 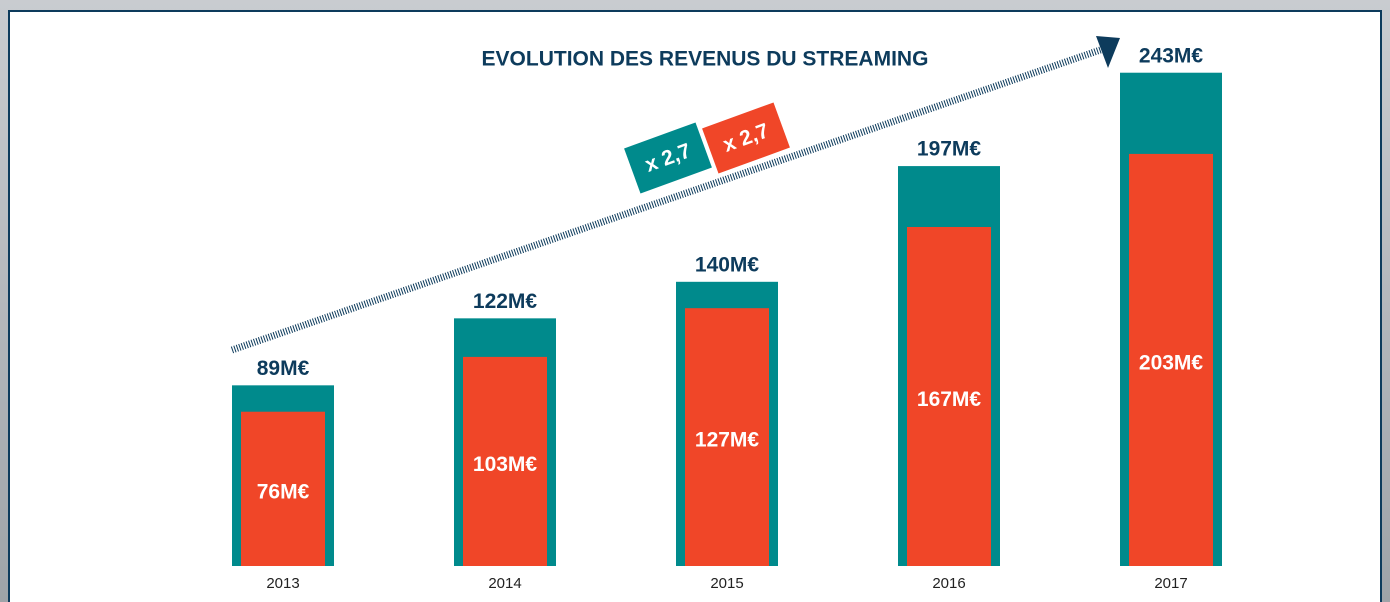 I want to click on value-label: 140M€, so click(x=727, y=264).